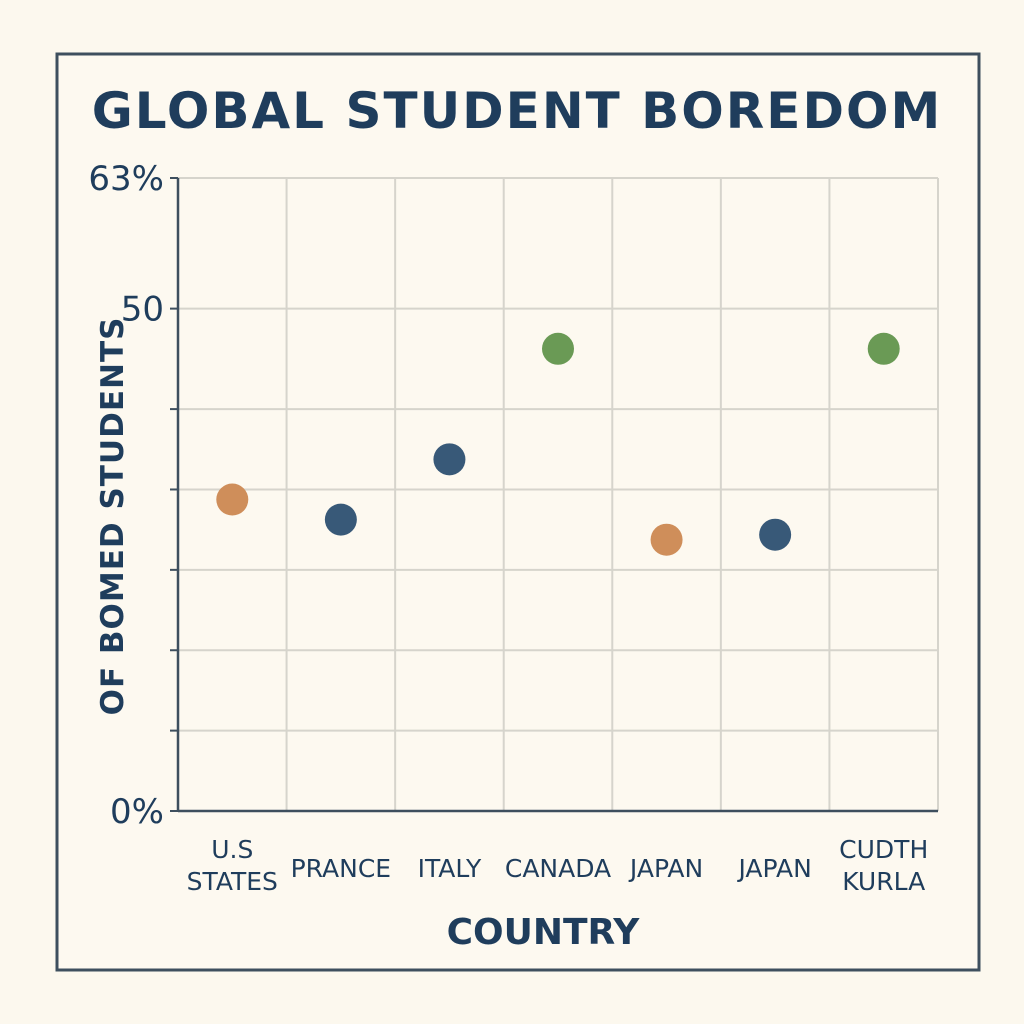 This screenshot has width=1024, height=1024. I want to click on x-axis-title: COUNTRY, so click(544, 932).